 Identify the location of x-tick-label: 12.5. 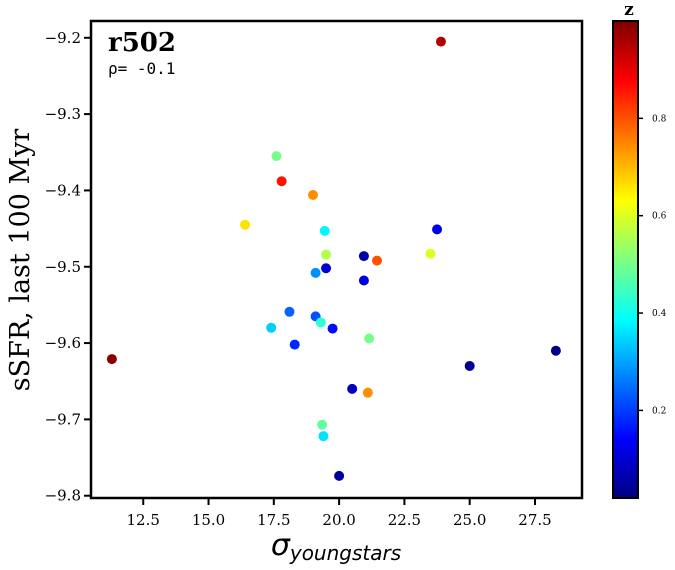
(143, 520).